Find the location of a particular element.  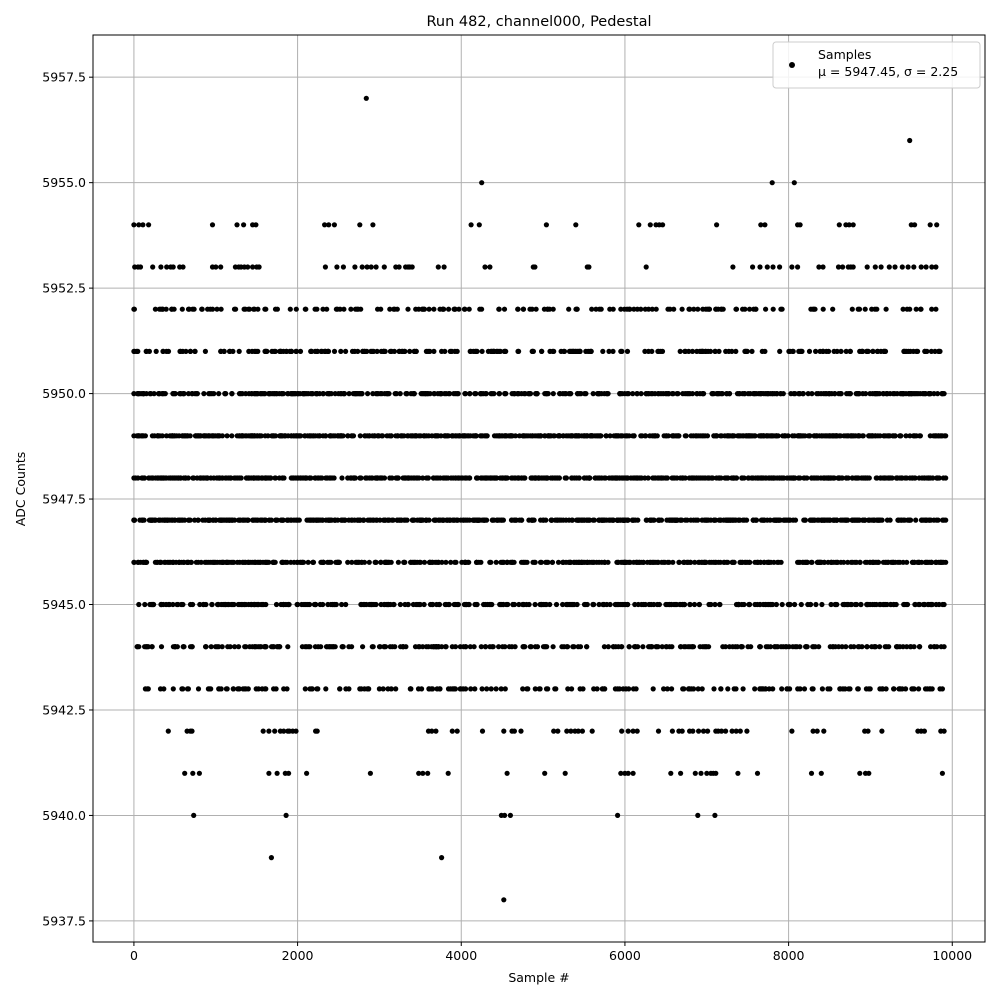

x-tick-label: 8000 is located at coordinates (789, 955).